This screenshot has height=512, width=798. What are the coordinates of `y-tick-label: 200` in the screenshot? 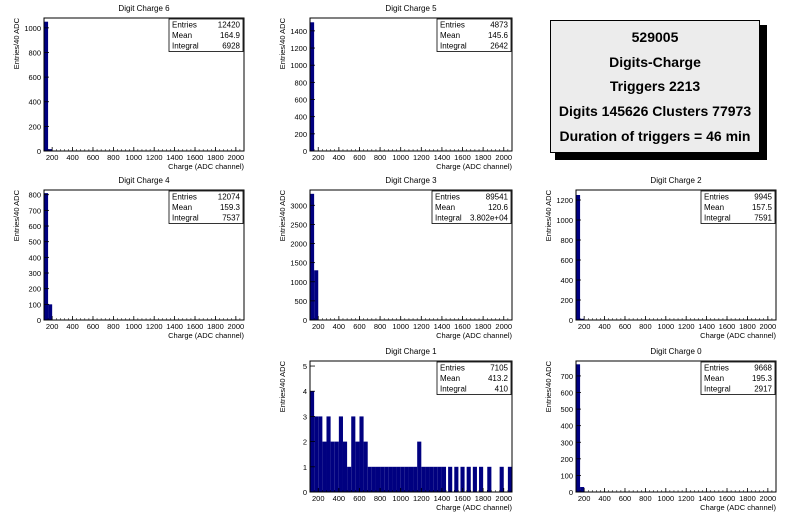 It's located at (566, 300).